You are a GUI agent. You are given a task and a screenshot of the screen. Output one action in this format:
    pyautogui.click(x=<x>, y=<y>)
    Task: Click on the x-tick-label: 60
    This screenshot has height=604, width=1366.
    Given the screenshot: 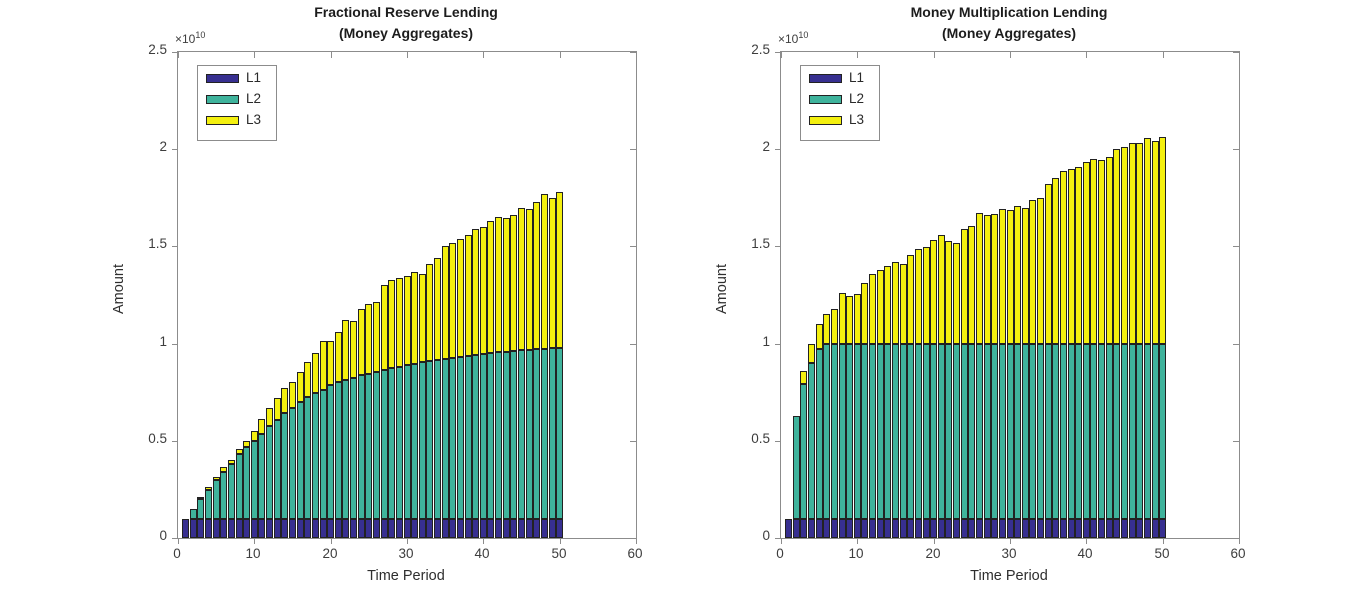 What is the action you would take?
    pyautogui.click(x=635, y=553)
    